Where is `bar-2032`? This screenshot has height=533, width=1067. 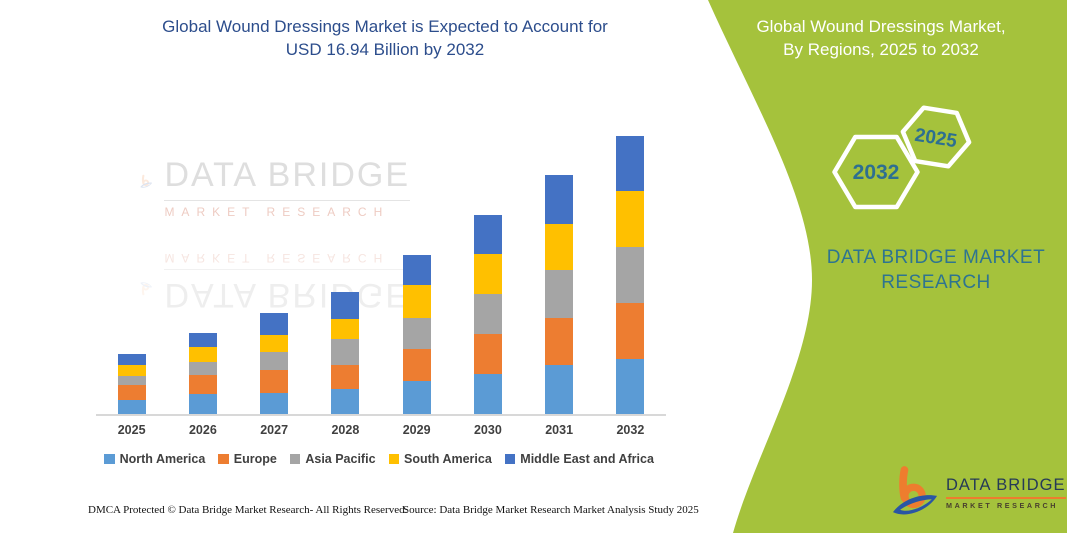 bar-2032 is located at coordinates (630, 275).